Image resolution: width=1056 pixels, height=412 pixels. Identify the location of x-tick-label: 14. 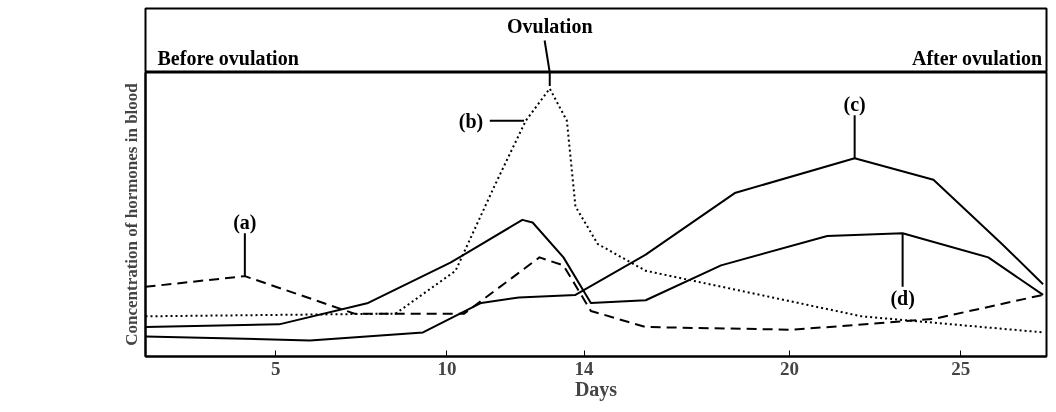
(584, 368).